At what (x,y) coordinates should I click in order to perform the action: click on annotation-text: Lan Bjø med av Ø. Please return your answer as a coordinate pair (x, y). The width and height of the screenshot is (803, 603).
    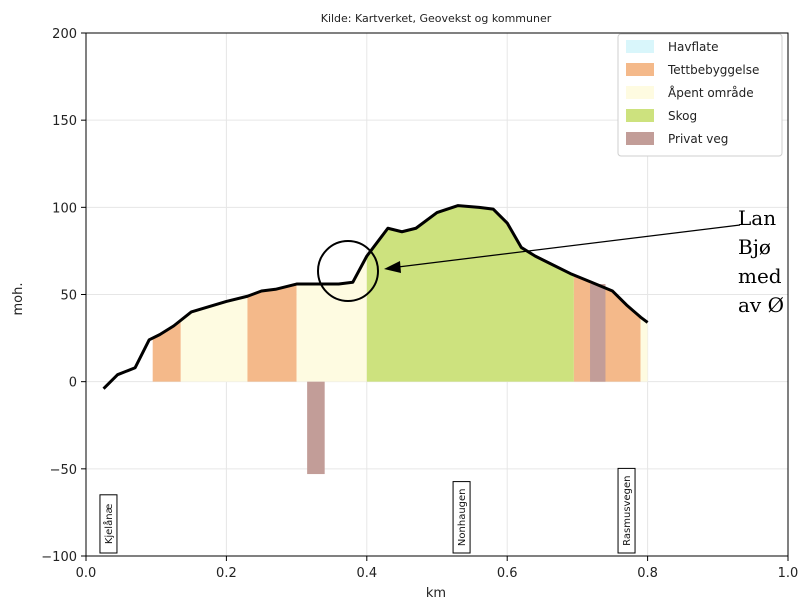
    Looking at the image, I should click on (761, 261).